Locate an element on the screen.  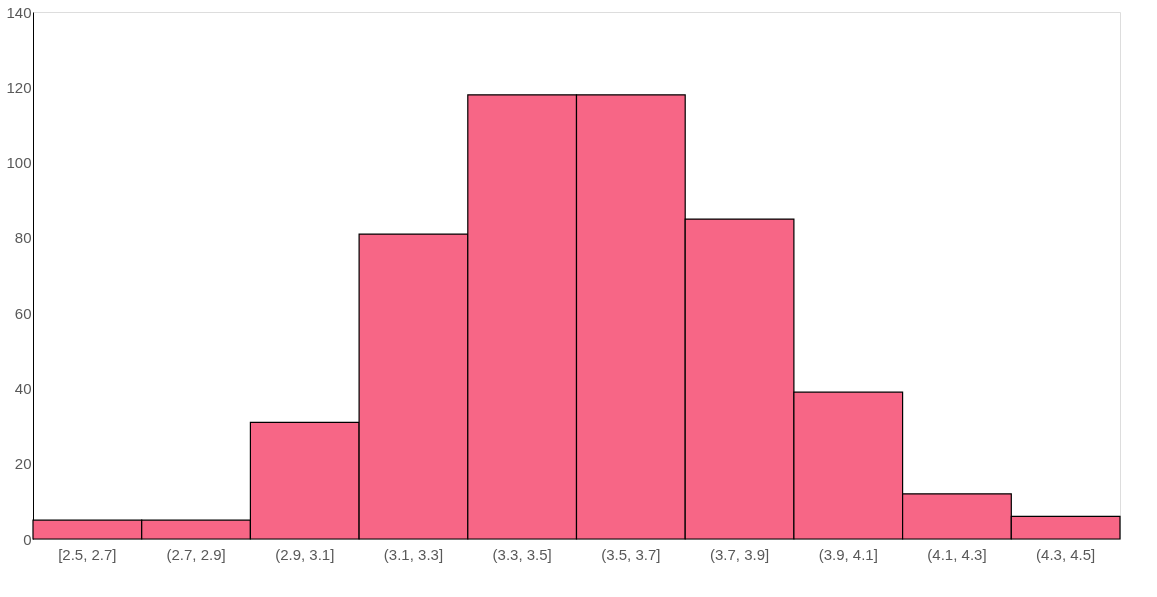
x-tick-label: (4.3, 4.5] is located at coordinates (1066, 554).